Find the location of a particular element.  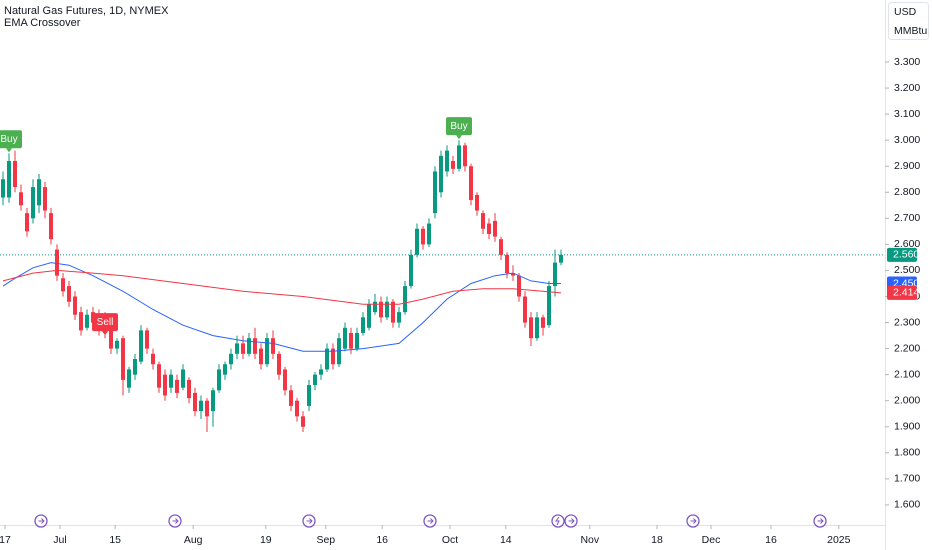

y-tick-label: 3.200 is located at coordinates (907, 88).